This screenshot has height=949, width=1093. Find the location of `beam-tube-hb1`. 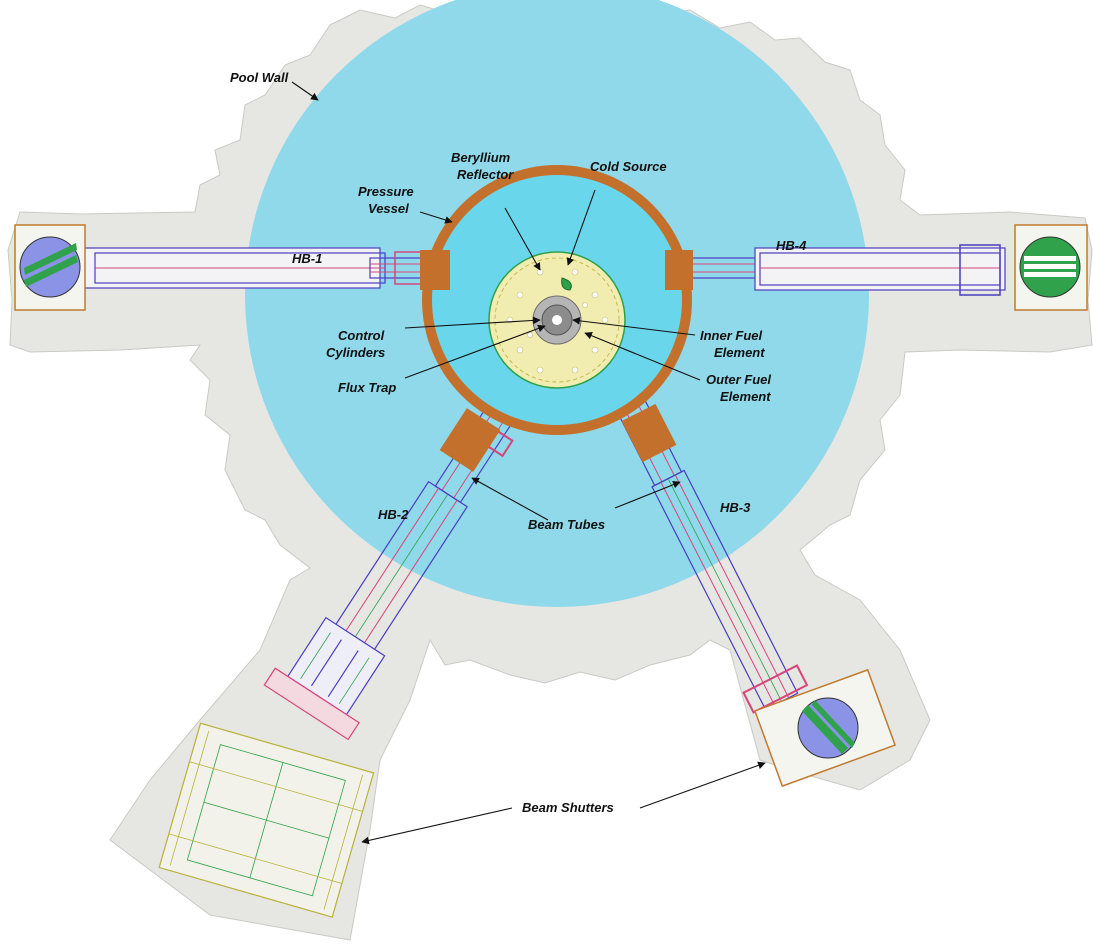

beam-tube-hb1 is located at coordinates (262, 267).